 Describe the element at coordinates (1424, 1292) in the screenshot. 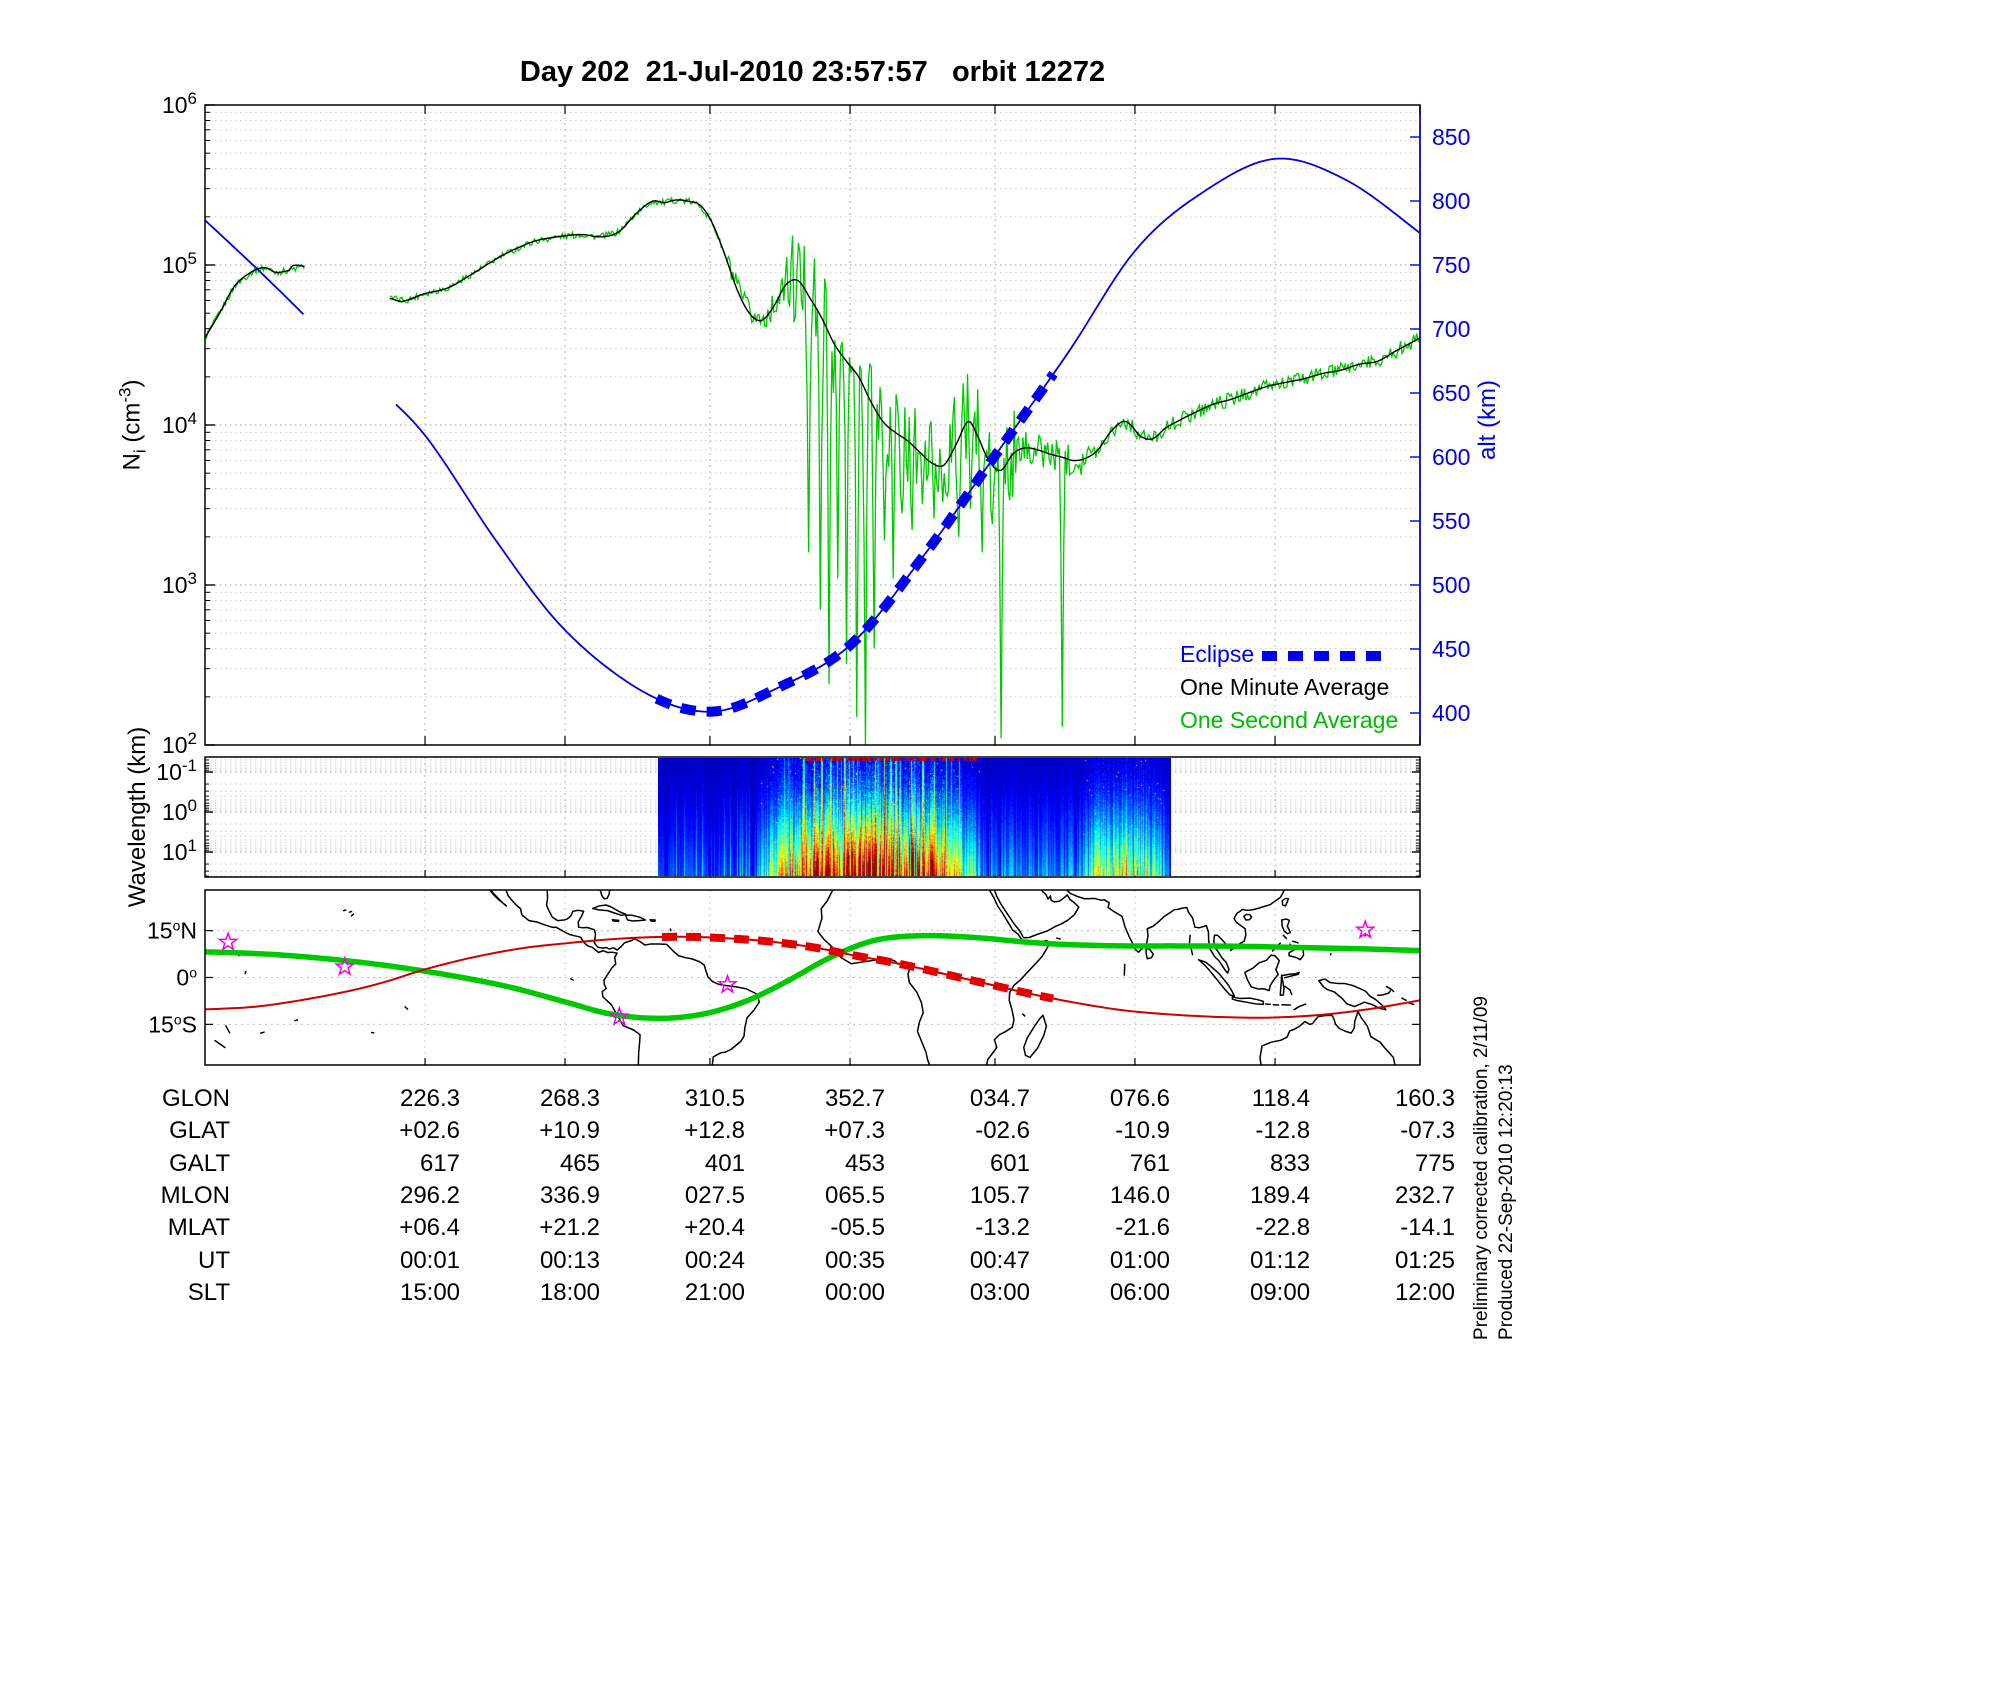

I see `table-cell-slt-7: 12:00` at that location.